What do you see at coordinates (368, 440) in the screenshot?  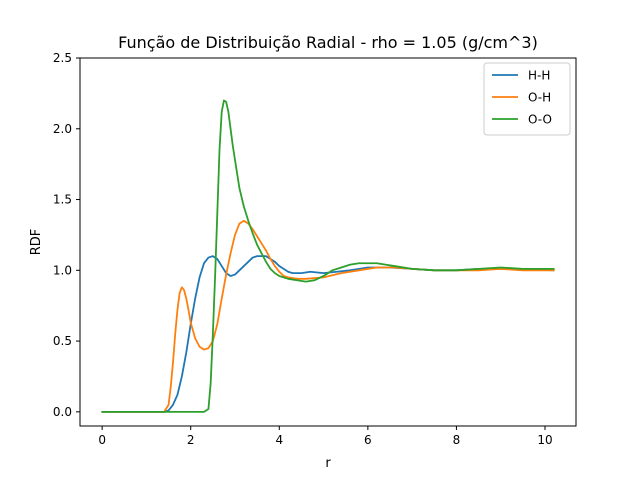 I see `x-tick-label: 6` at bounding box center [368, 440].